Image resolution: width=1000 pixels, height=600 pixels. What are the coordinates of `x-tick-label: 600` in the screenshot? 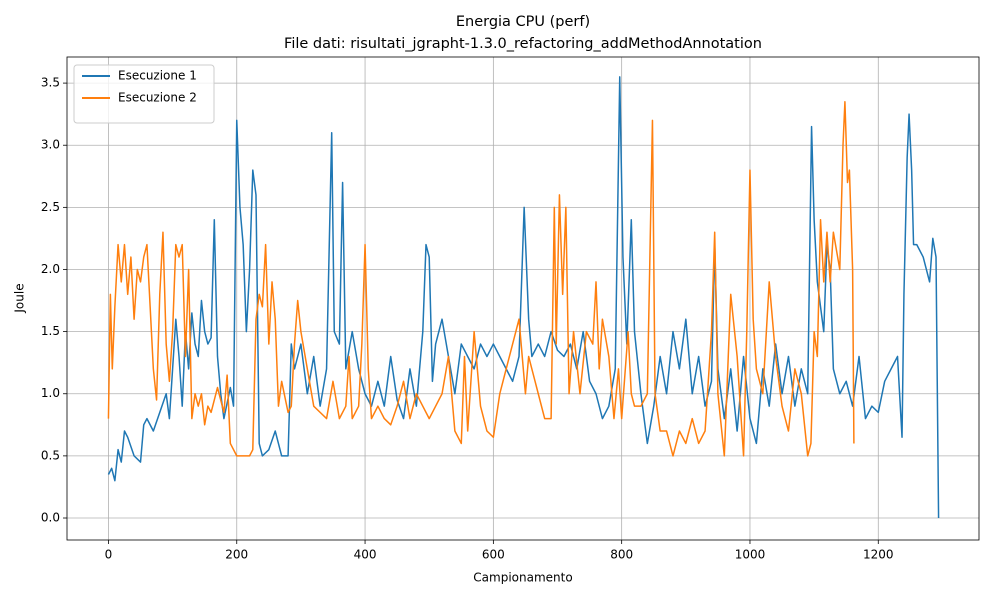 It's located at (493, 555).